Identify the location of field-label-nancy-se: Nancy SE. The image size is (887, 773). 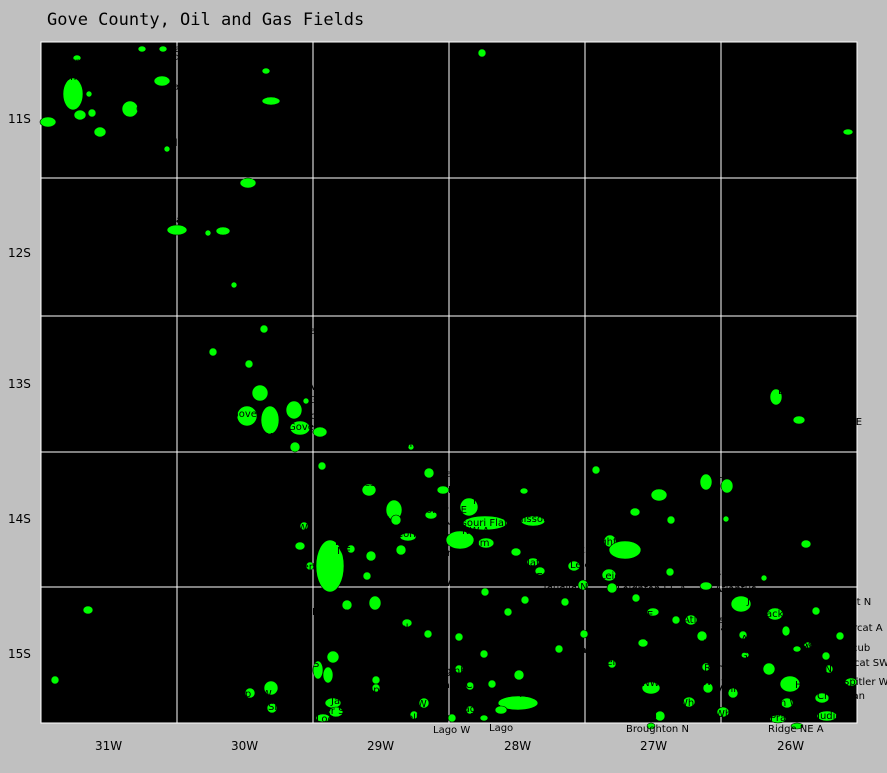
(629, 615).